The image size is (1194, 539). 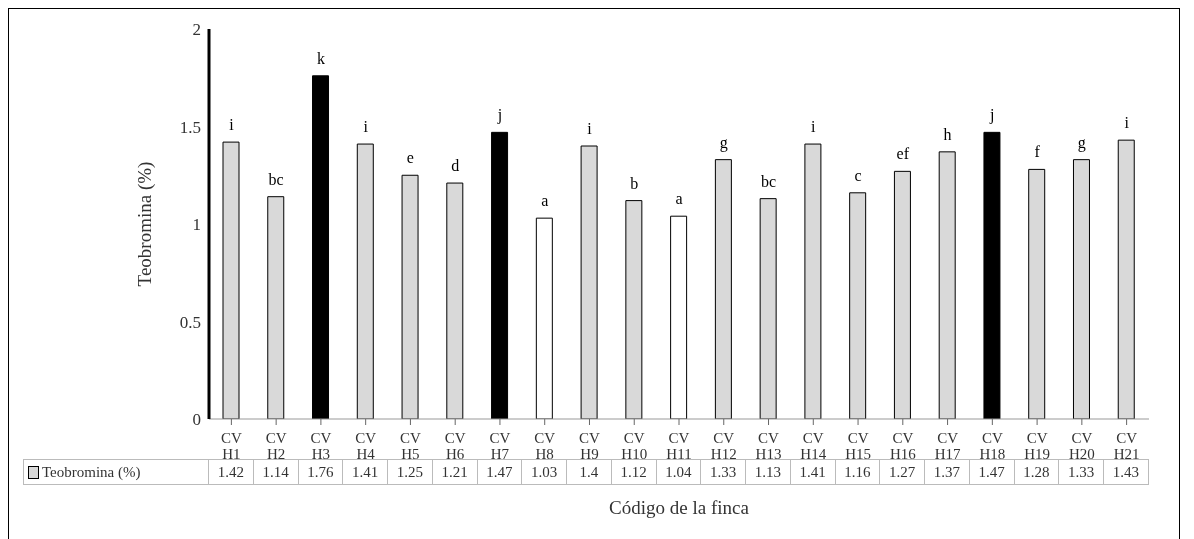 I want to click on x-tick-label: CV H9, so click(x=590, y=446).